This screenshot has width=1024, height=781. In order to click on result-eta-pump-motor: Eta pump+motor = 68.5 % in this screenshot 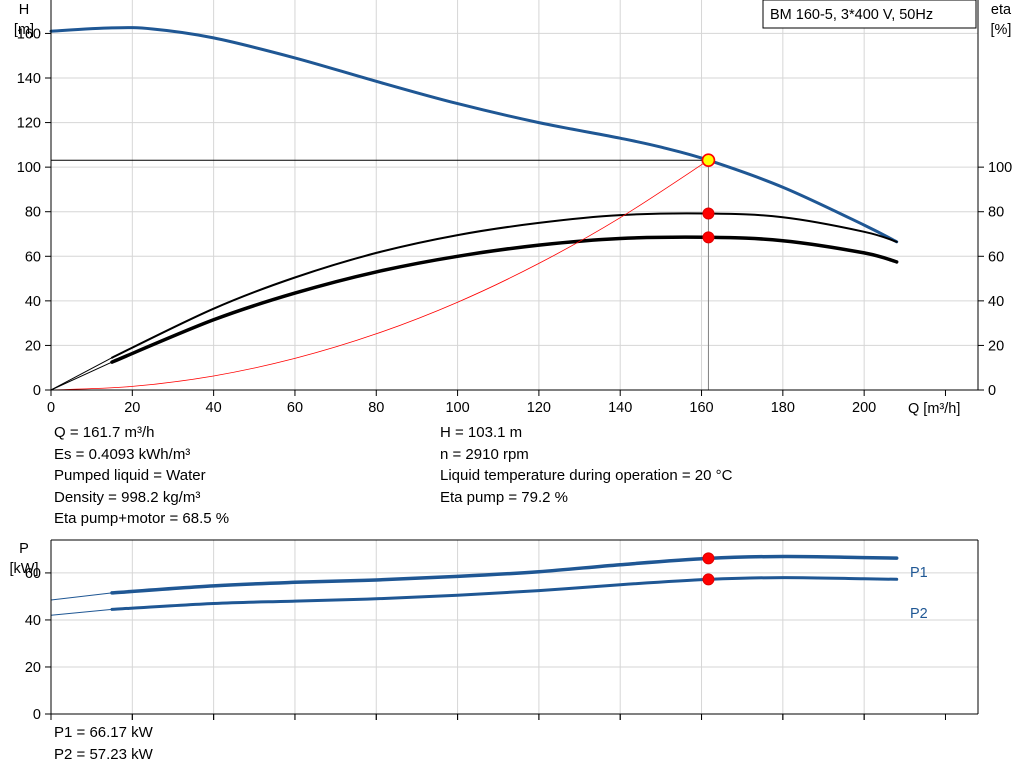, I will do `click(142, 518)`.